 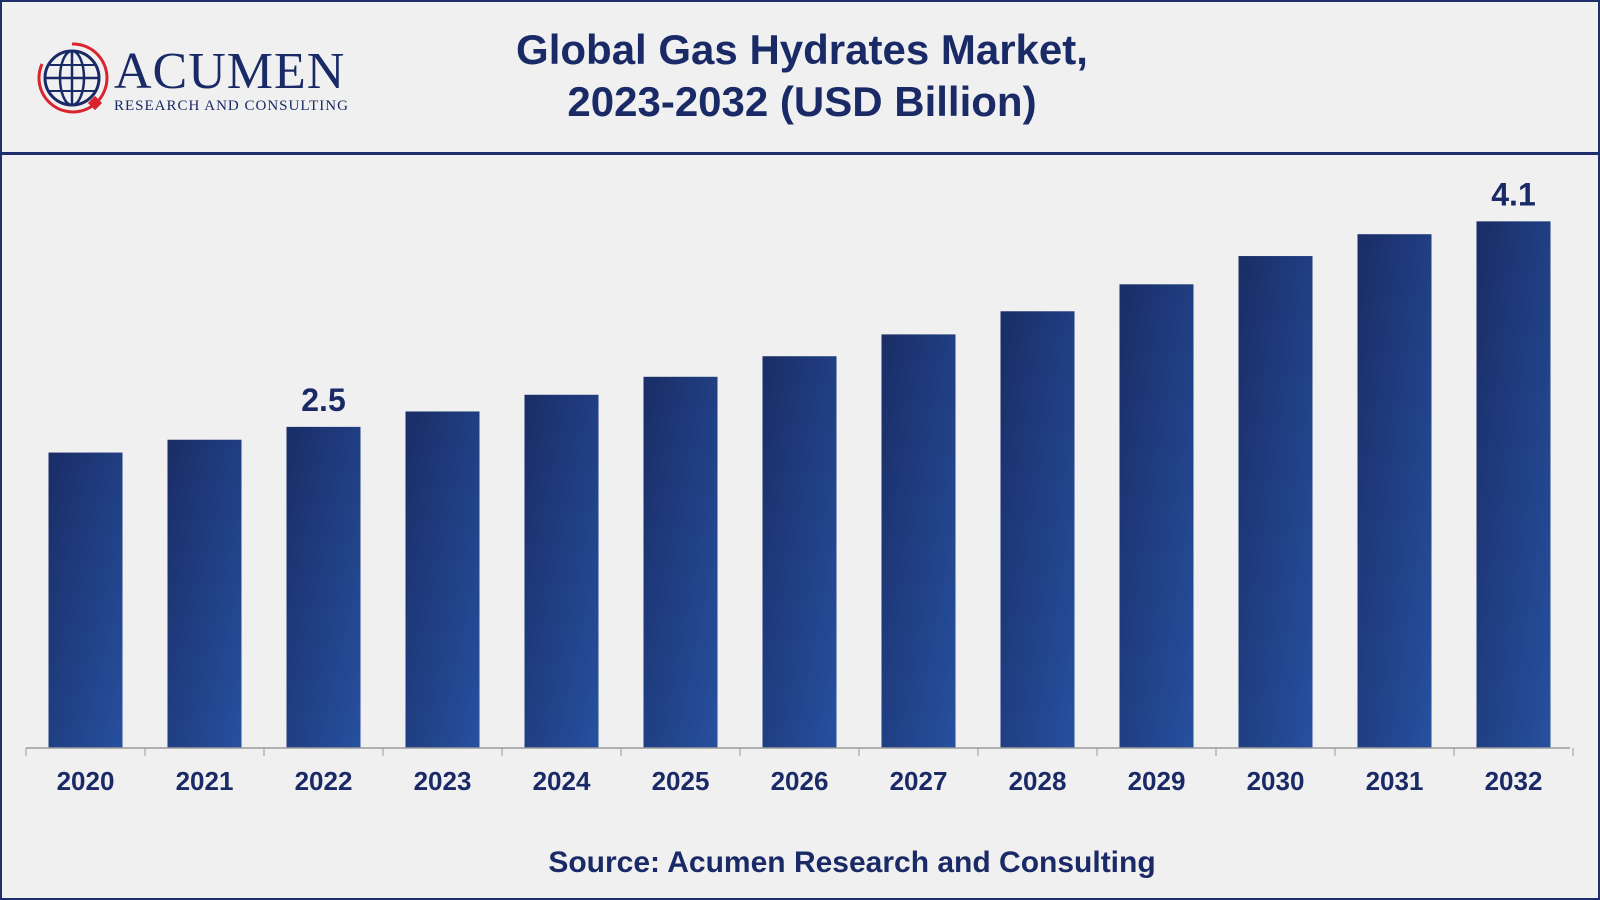 What do you see at coordinates (205, 781) in the screenshot?
I see `x-tick-label-2021: 2021` at bounding box center [205, 781].